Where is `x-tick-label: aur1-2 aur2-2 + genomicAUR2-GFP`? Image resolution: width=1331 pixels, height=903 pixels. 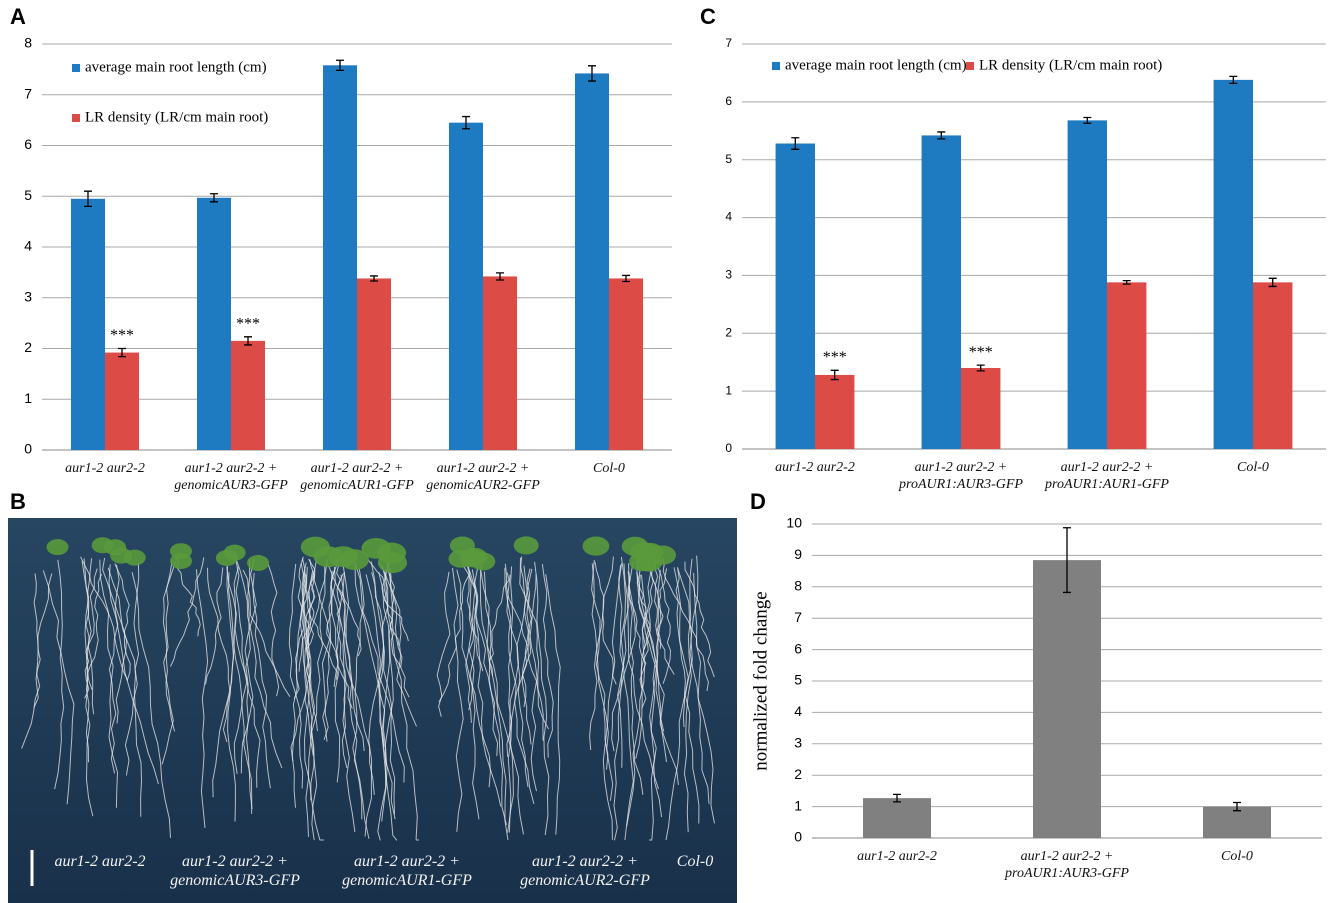 x-tick-label: aur1-2 aur2-2 + genomicAUR2-GFP is located at coordinates (483, 477).